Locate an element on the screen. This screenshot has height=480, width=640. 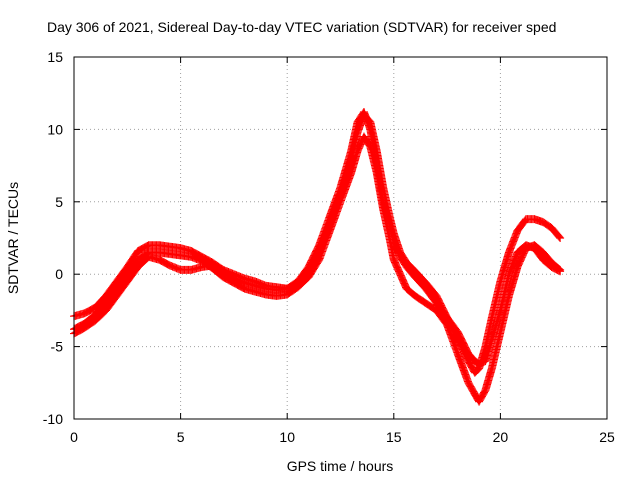
x-tick-label: 0 is located at coordinates (74, 437).